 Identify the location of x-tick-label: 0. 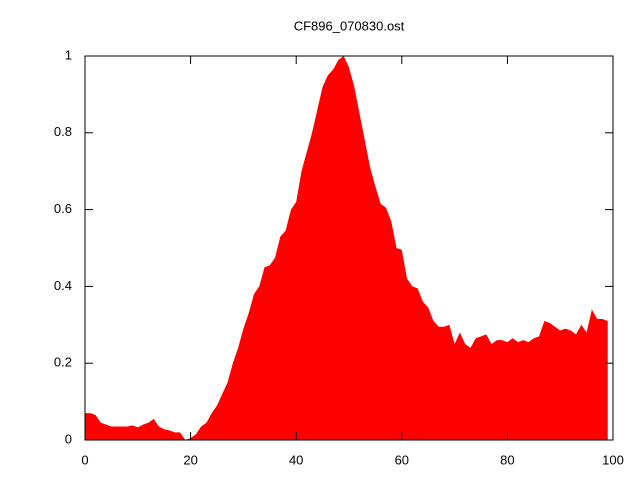
(84, 459).